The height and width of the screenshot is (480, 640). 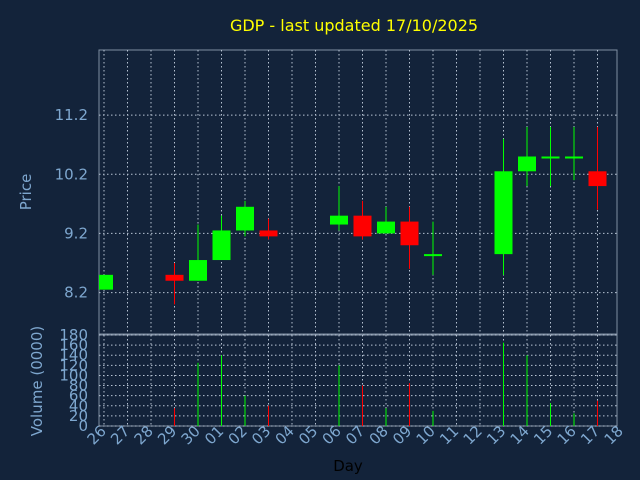 I want to click on volume-tick-label: 120, so click(x=73, y=365).